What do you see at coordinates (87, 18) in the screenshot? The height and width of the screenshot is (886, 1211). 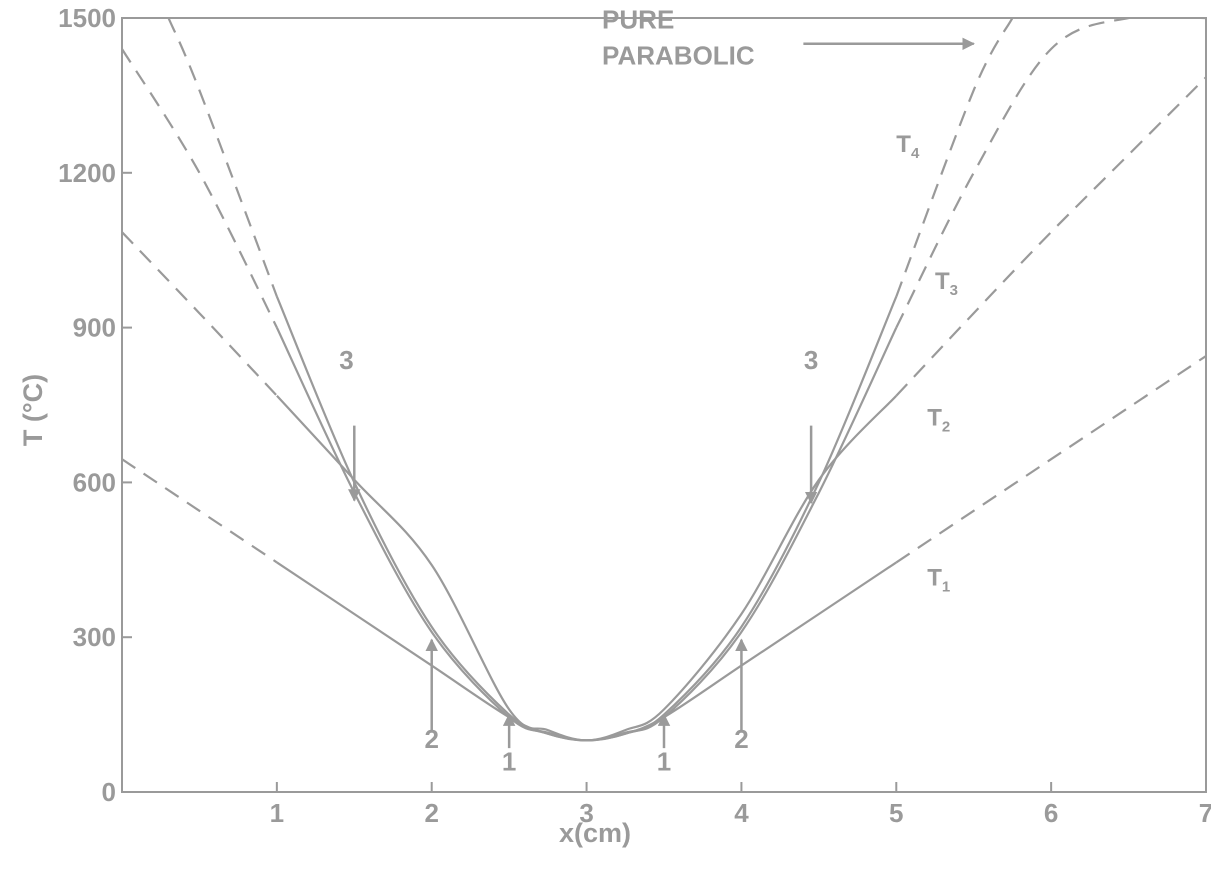 I see `y-tick-label: 1500` at bounding box center [87, 18].